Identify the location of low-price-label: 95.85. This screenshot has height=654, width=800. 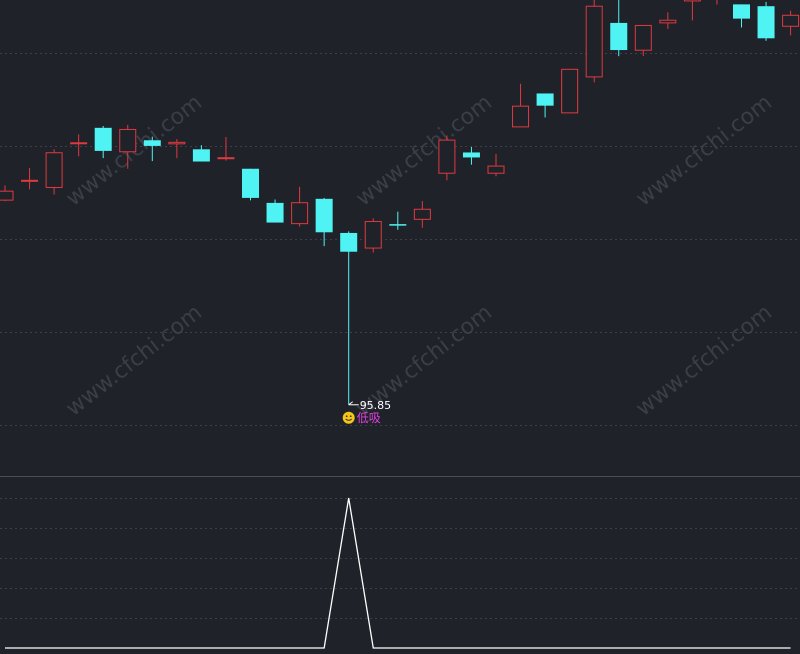
(376, 405).